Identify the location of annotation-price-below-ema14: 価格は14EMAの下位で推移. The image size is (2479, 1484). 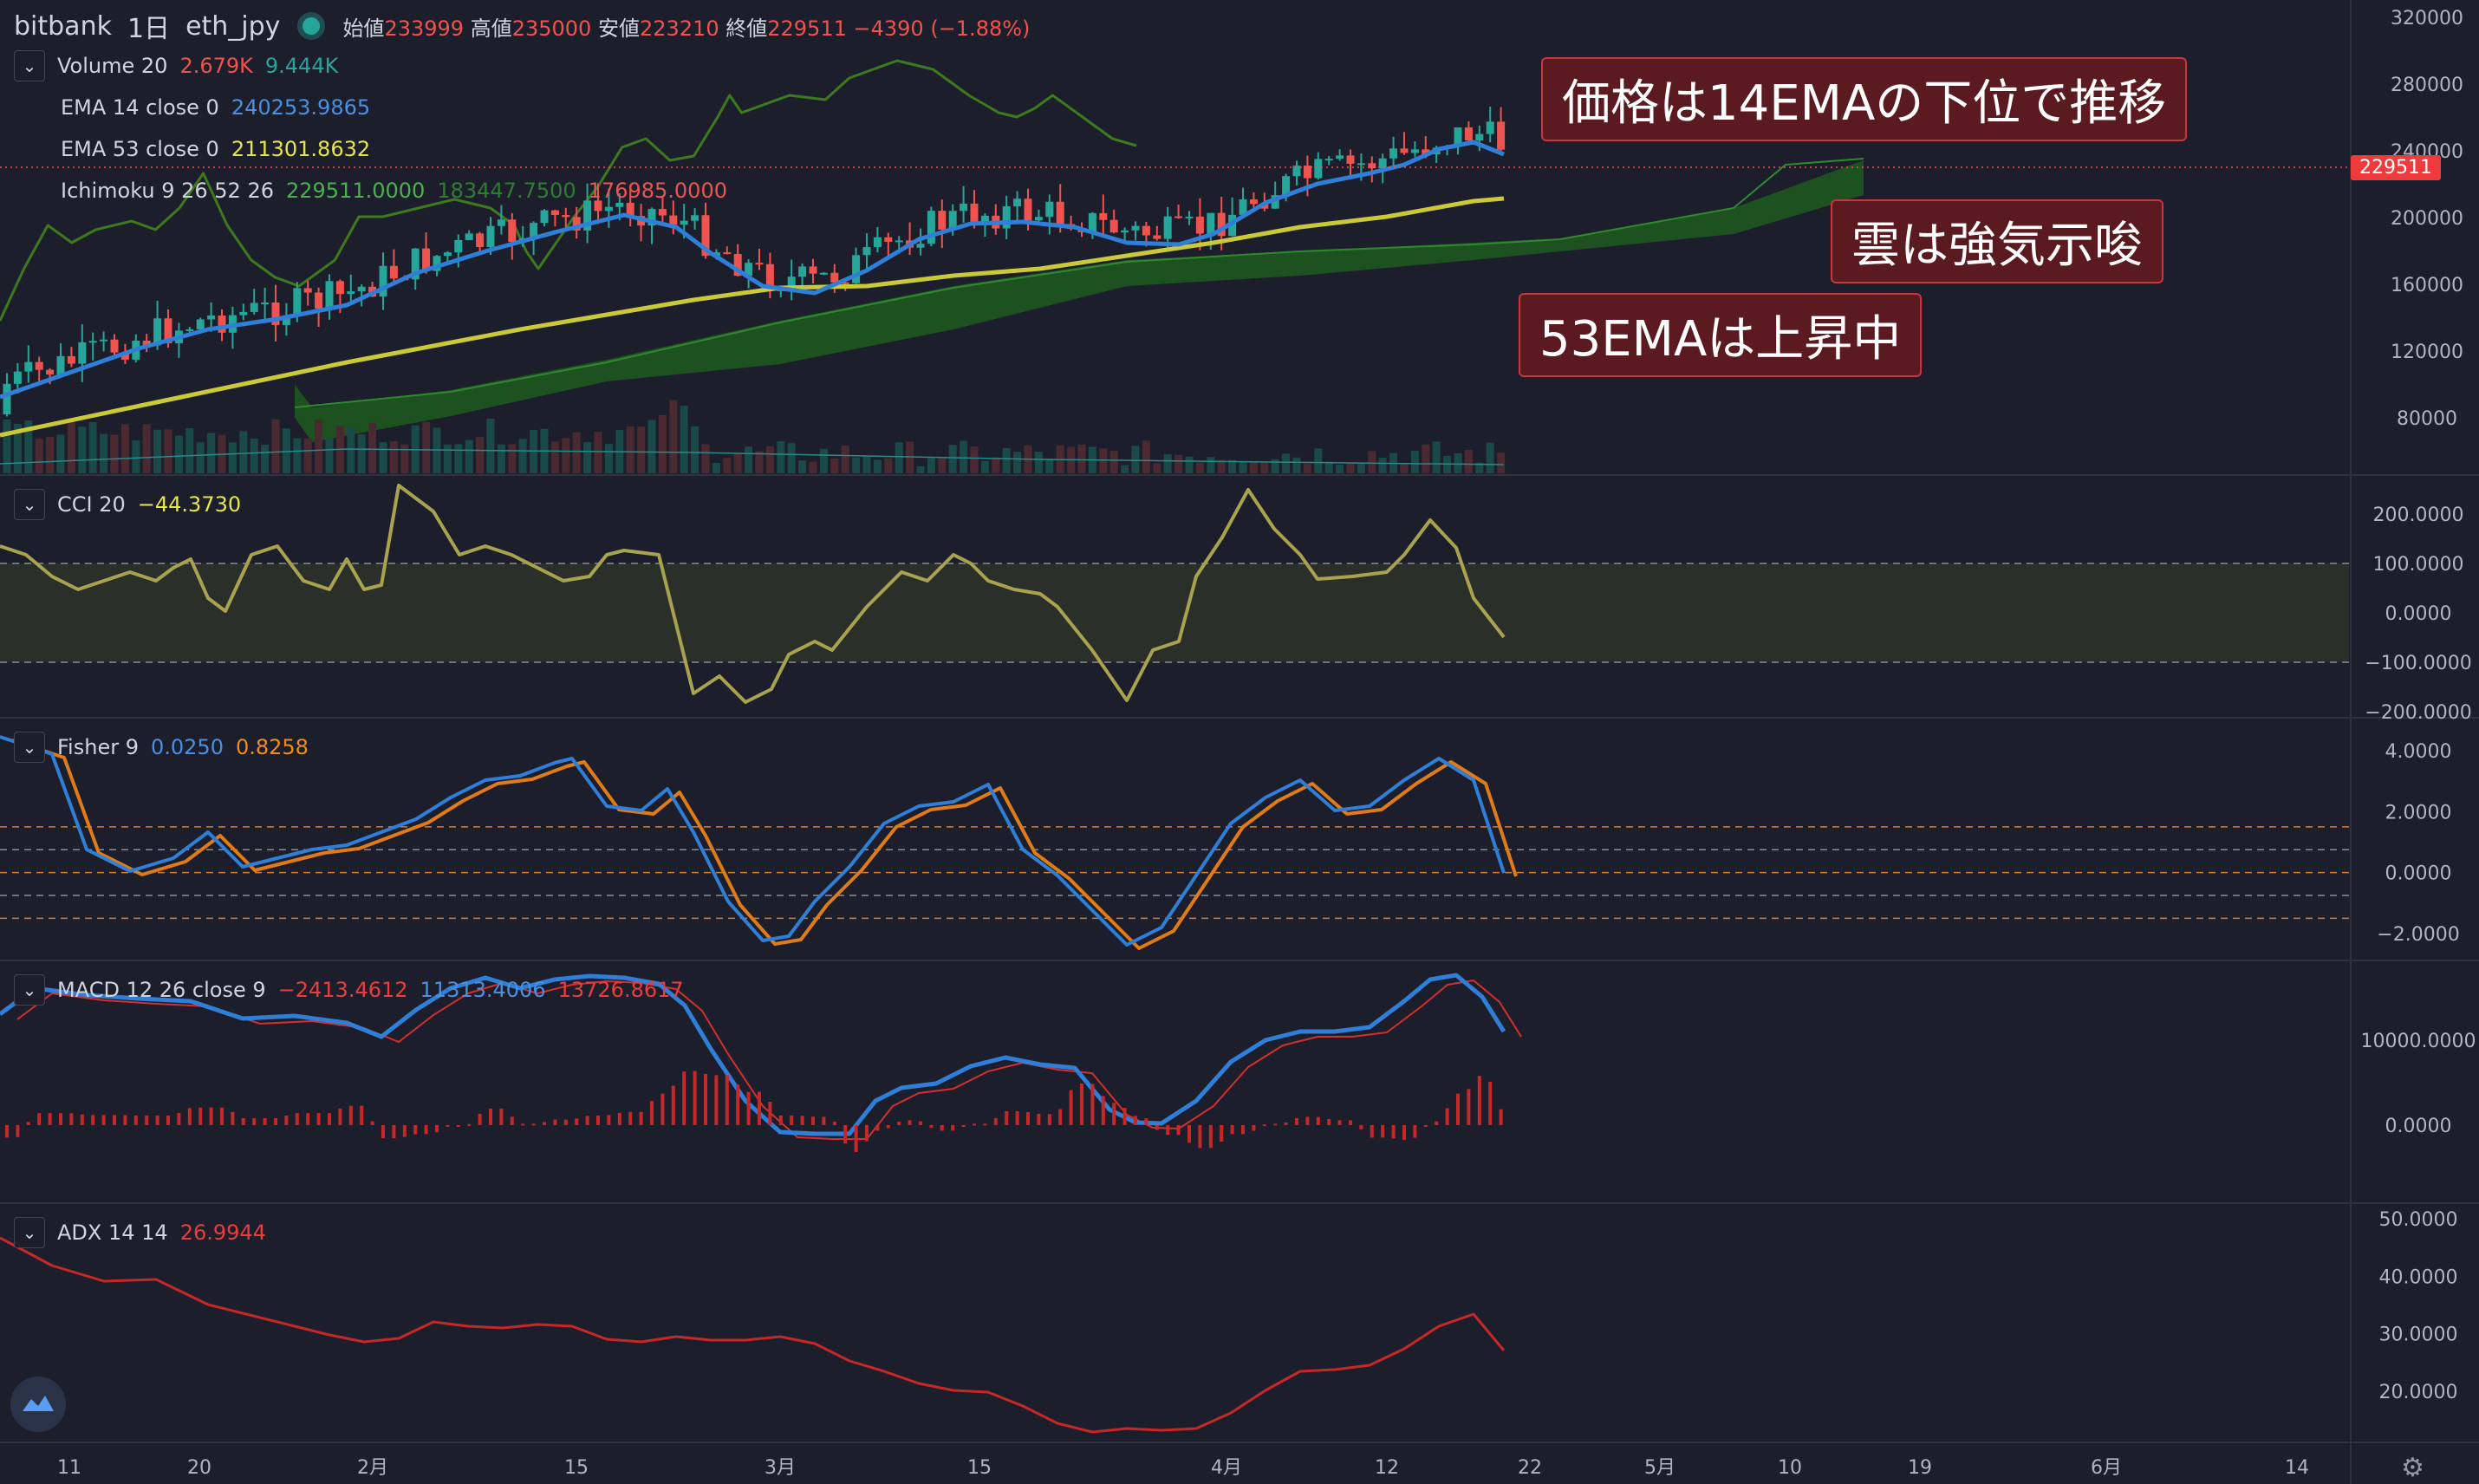
(1864, 99).